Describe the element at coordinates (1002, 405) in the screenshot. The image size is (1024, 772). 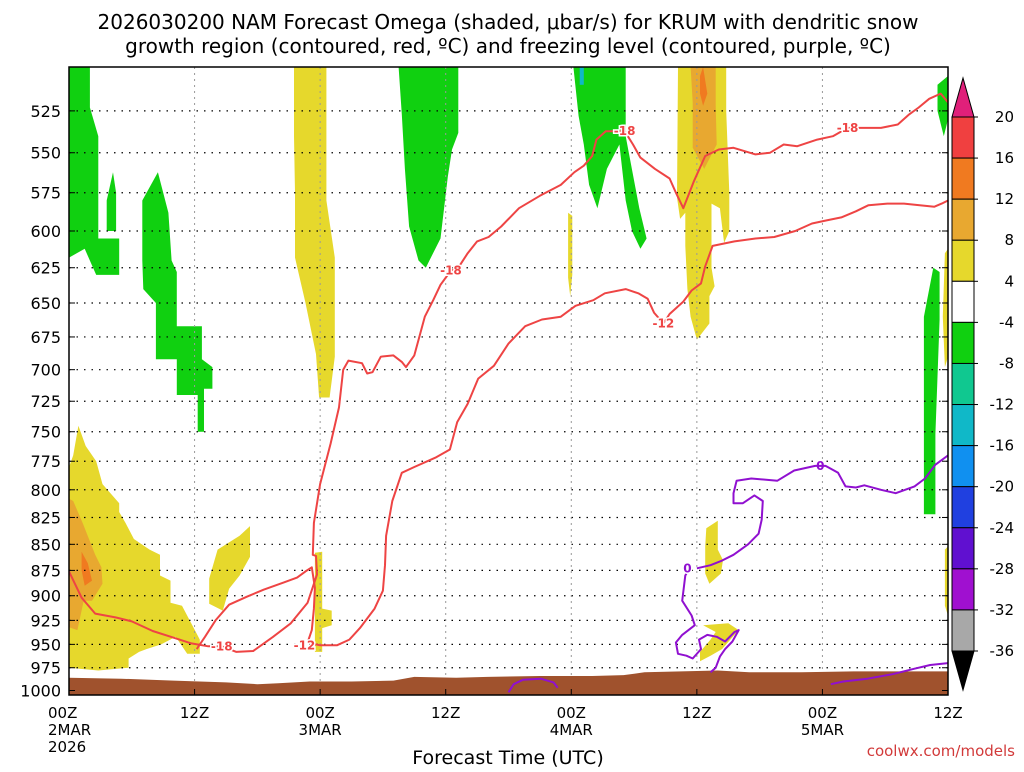
I see `colorbar-tick-label--12: -12` at that location.